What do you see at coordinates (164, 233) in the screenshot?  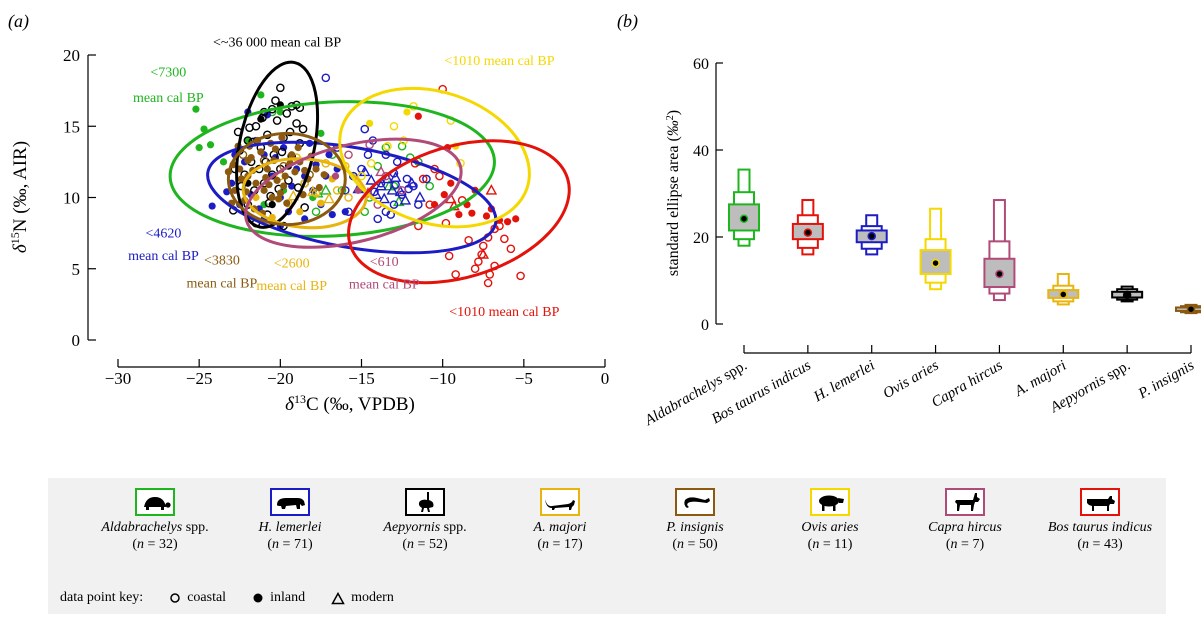 I see `annotation-label: <4620` at bounding box center [164, 233].